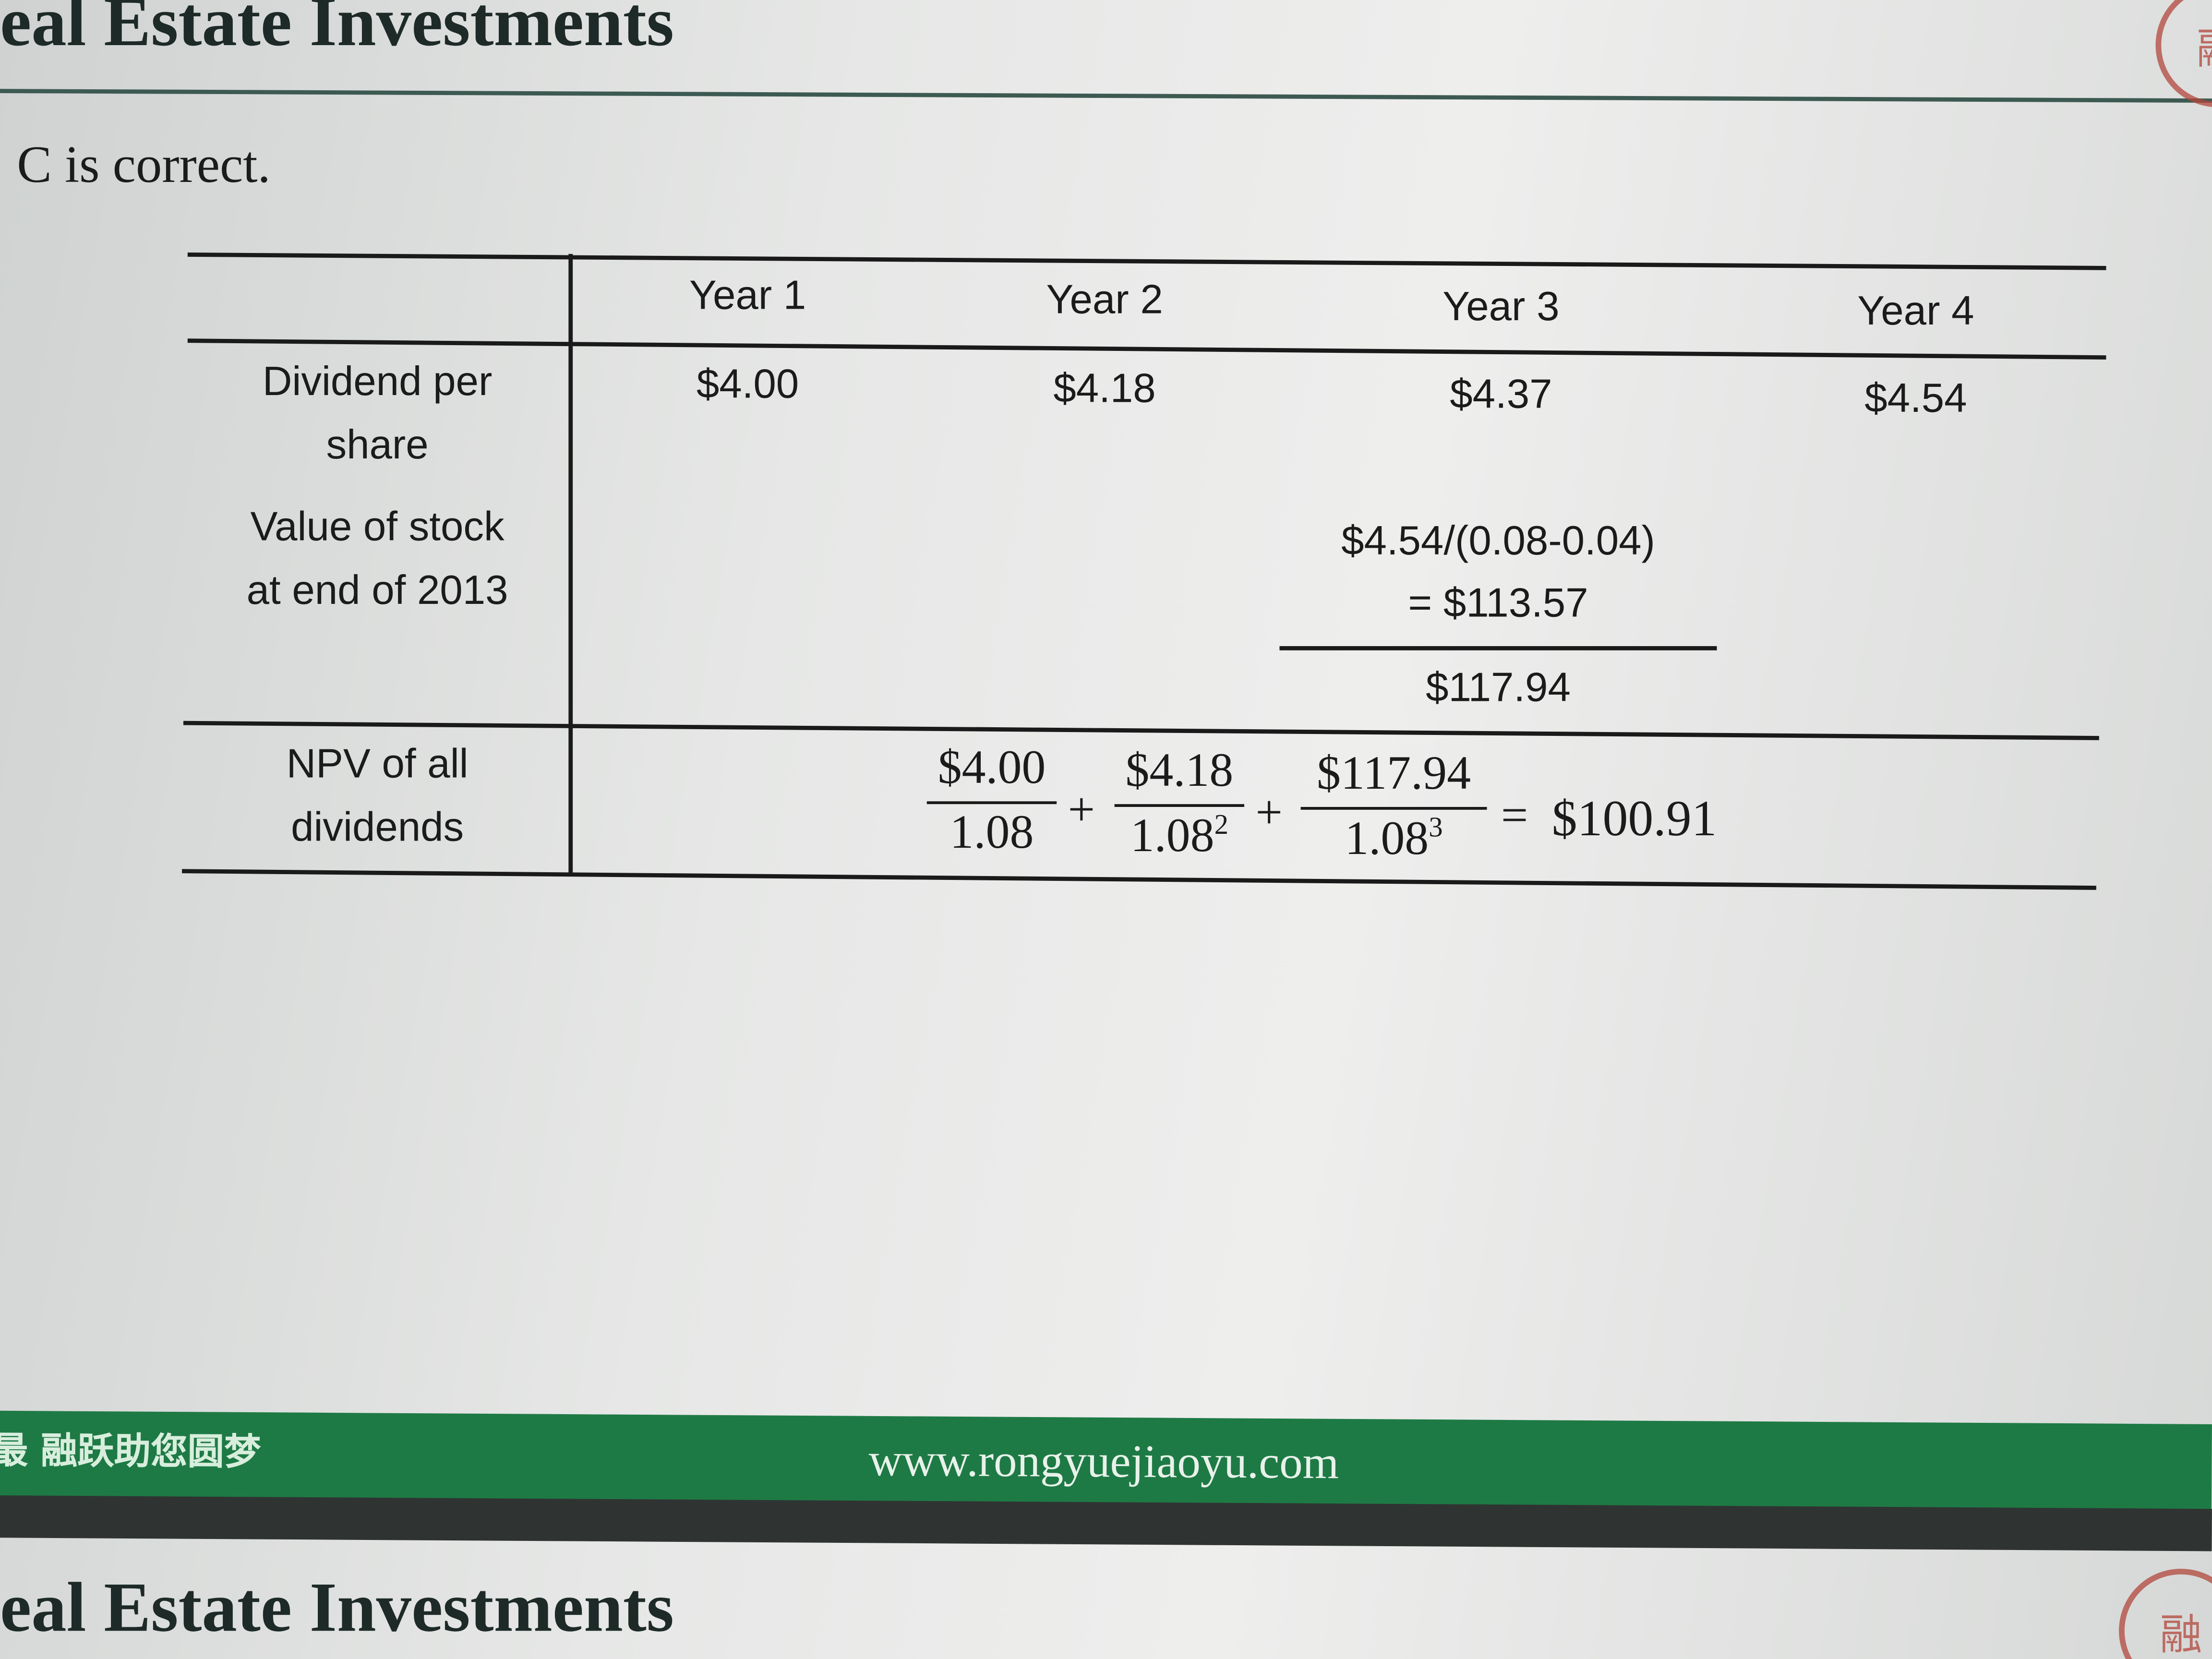 This screenshot has width=2212, height=1659. I want to click on answer-text: C is correct., so click(144, 166).